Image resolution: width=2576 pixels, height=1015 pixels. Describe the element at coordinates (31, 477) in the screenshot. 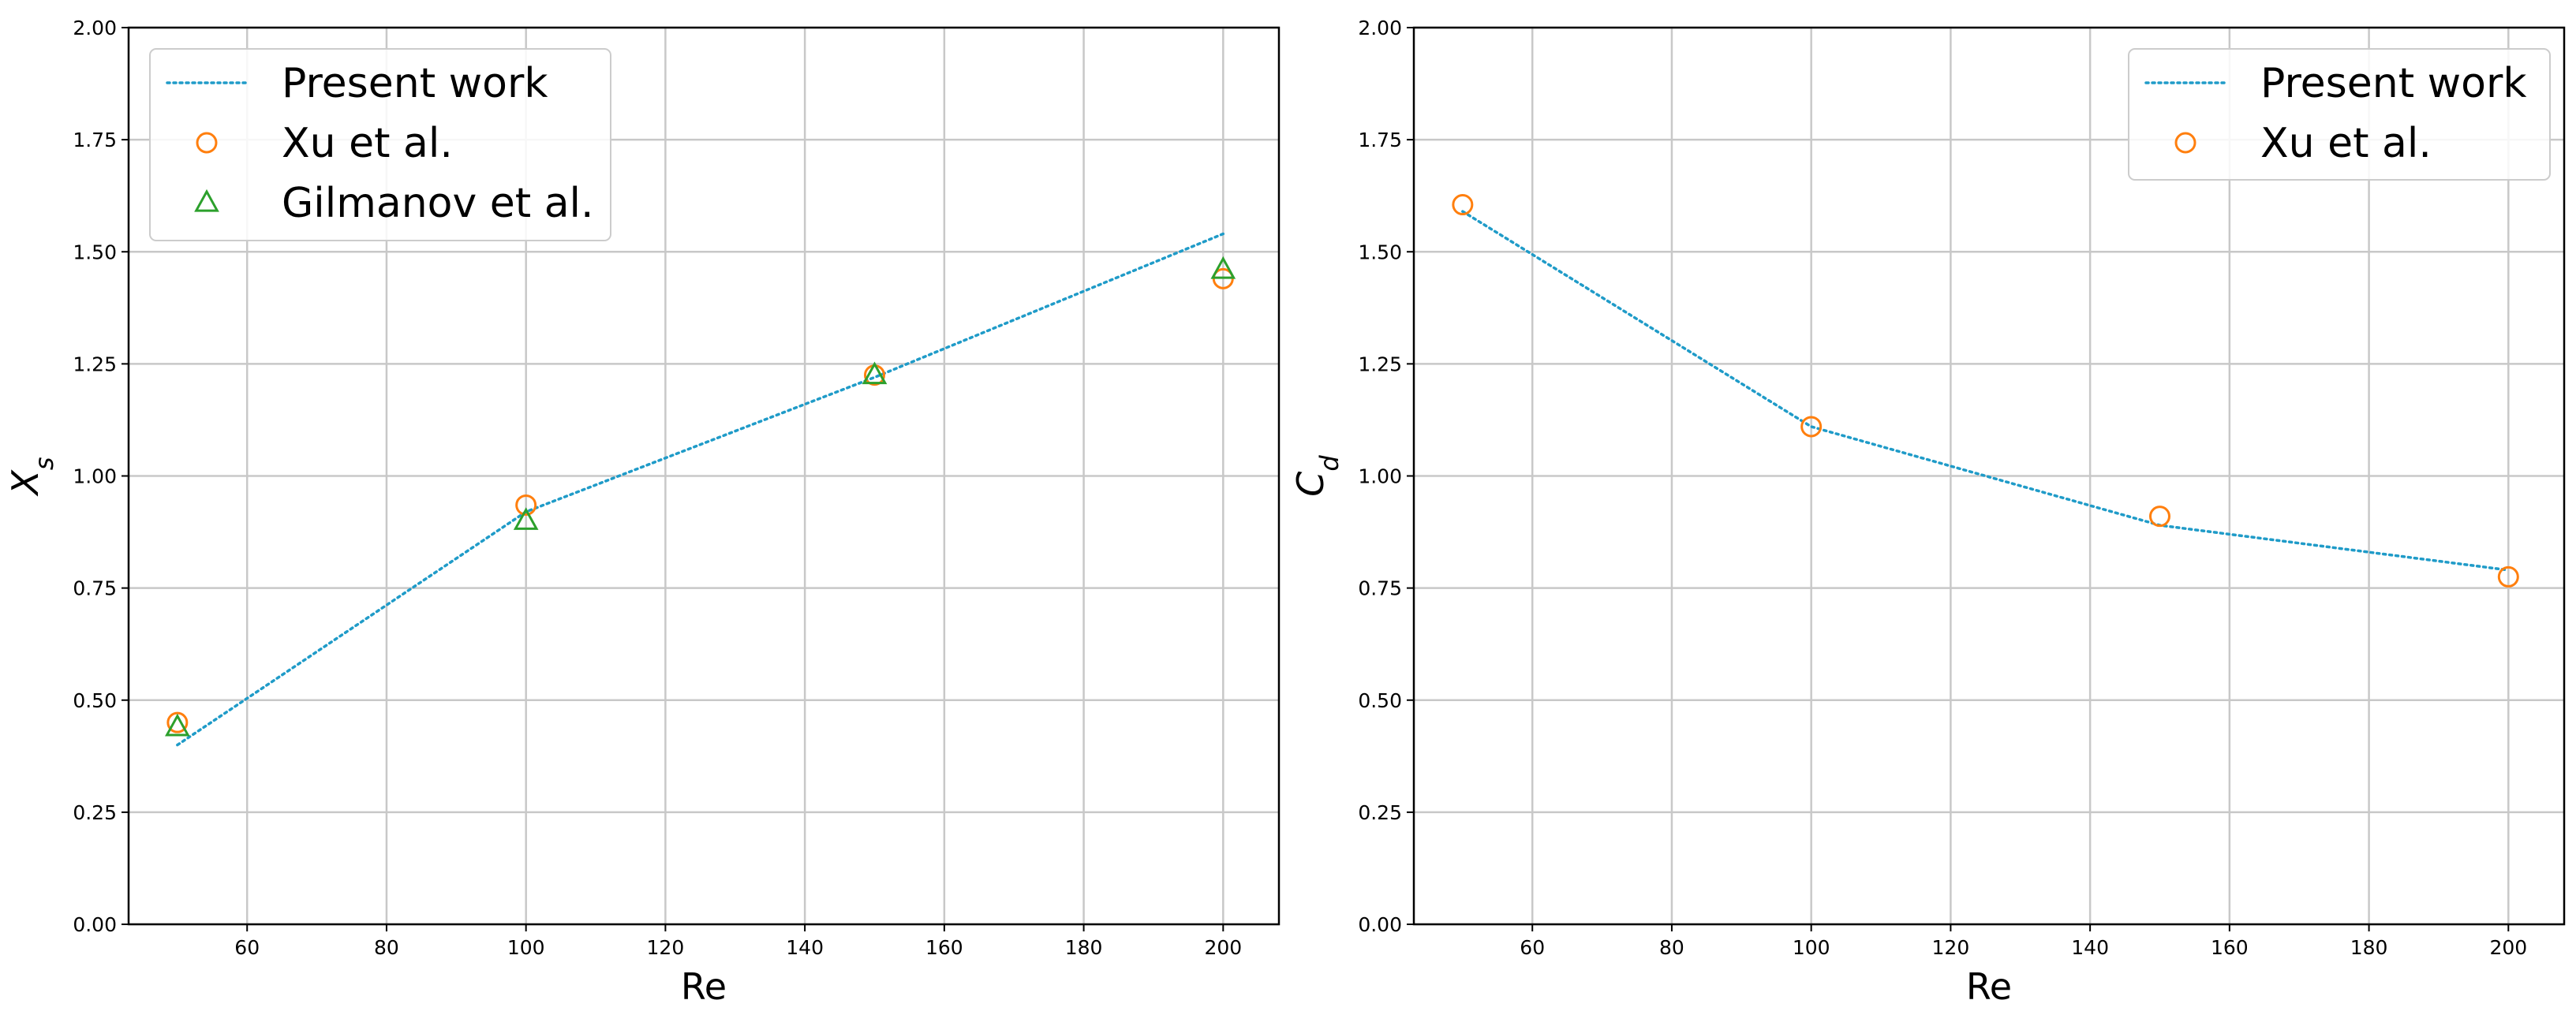

I see `y-axis-title: Xs` at that location.